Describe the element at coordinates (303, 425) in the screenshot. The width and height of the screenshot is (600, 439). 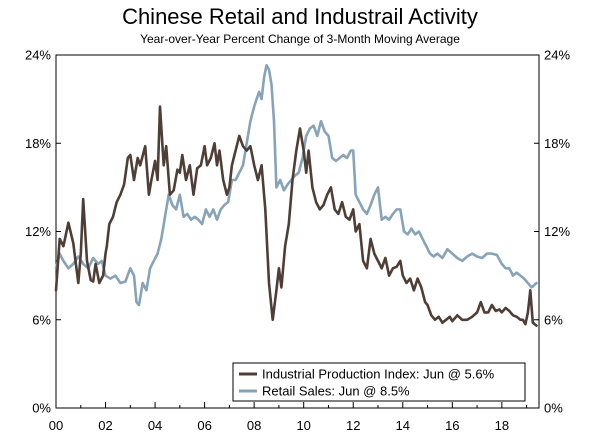
I see `x-tick-label: 10` at that location.